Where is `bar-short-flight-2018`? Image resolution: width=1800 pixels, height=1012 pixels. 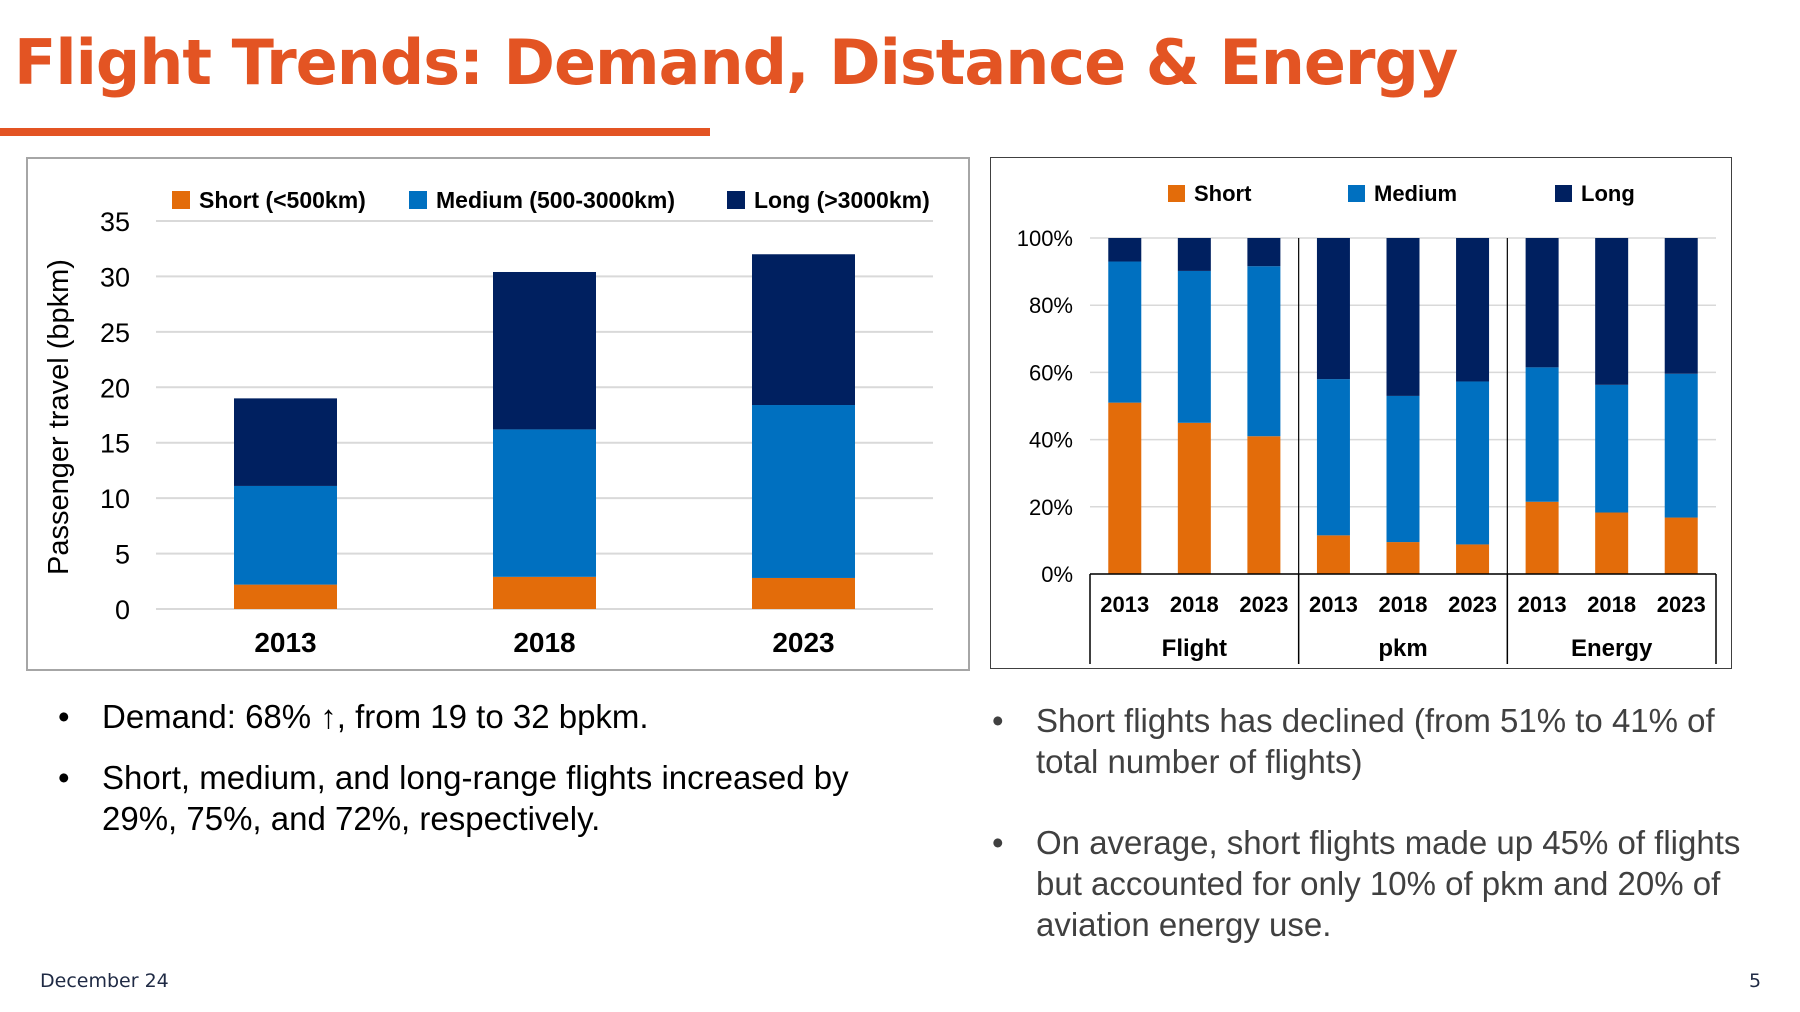 bar-short-flight-2018 is located at coordinates (1194, 498).